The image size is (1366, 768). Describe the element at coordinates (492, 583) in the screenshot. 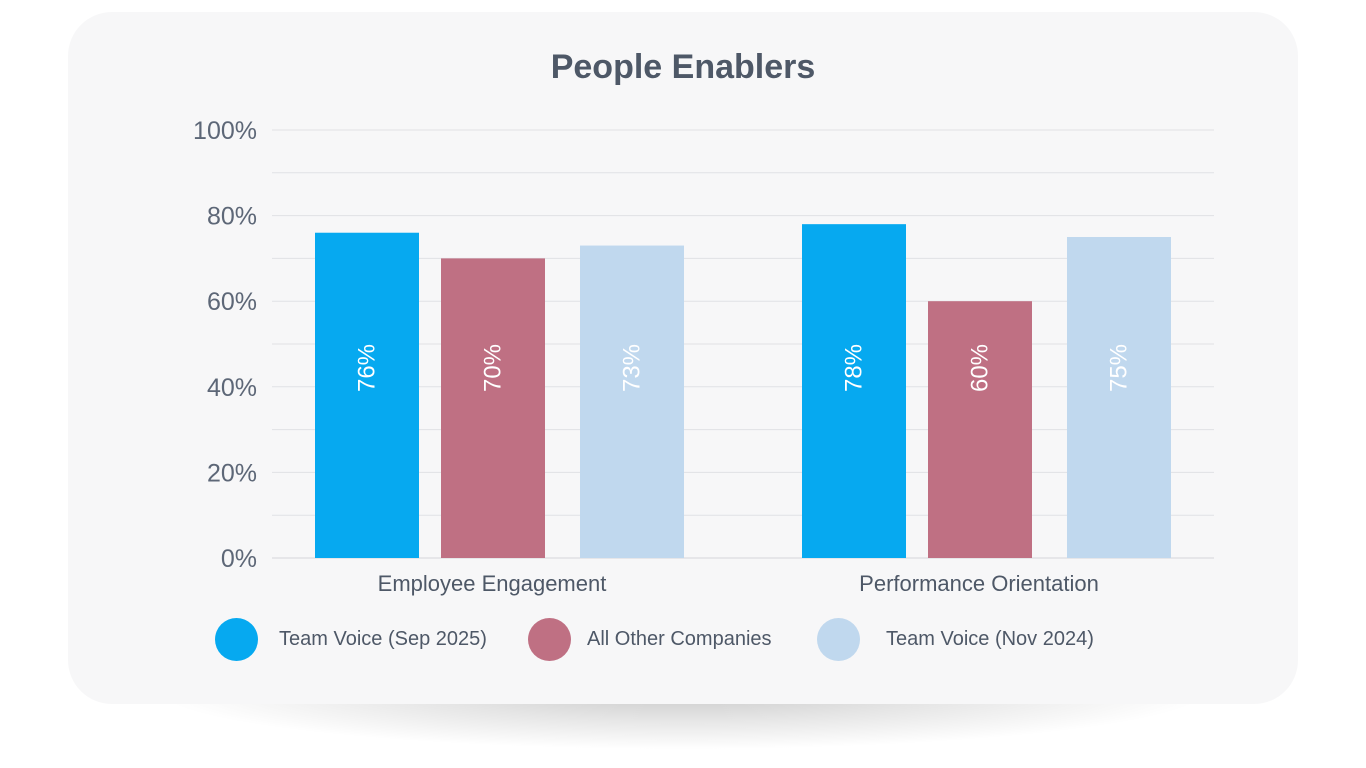

I see `x-category-label: Employee Engagement` at that location.